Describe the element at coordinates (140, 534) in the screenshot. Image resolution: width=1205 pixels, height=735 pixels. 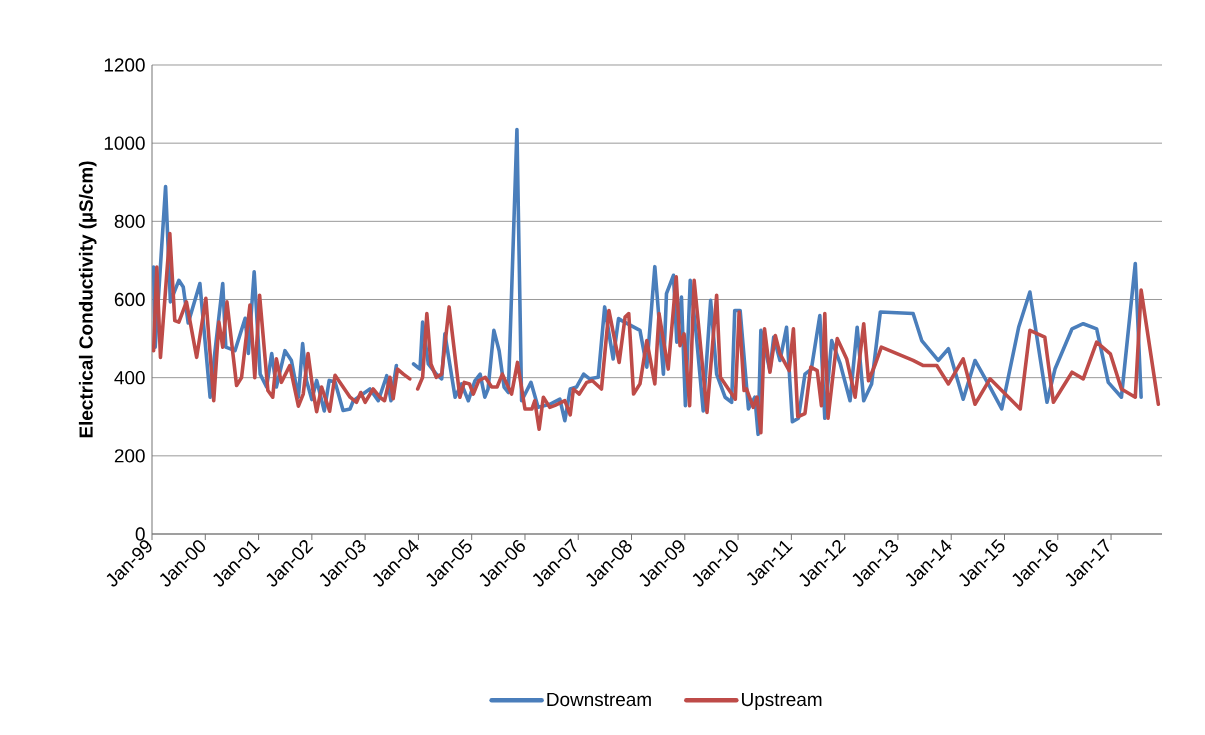
I see `y-tick-label: 0` at that location.